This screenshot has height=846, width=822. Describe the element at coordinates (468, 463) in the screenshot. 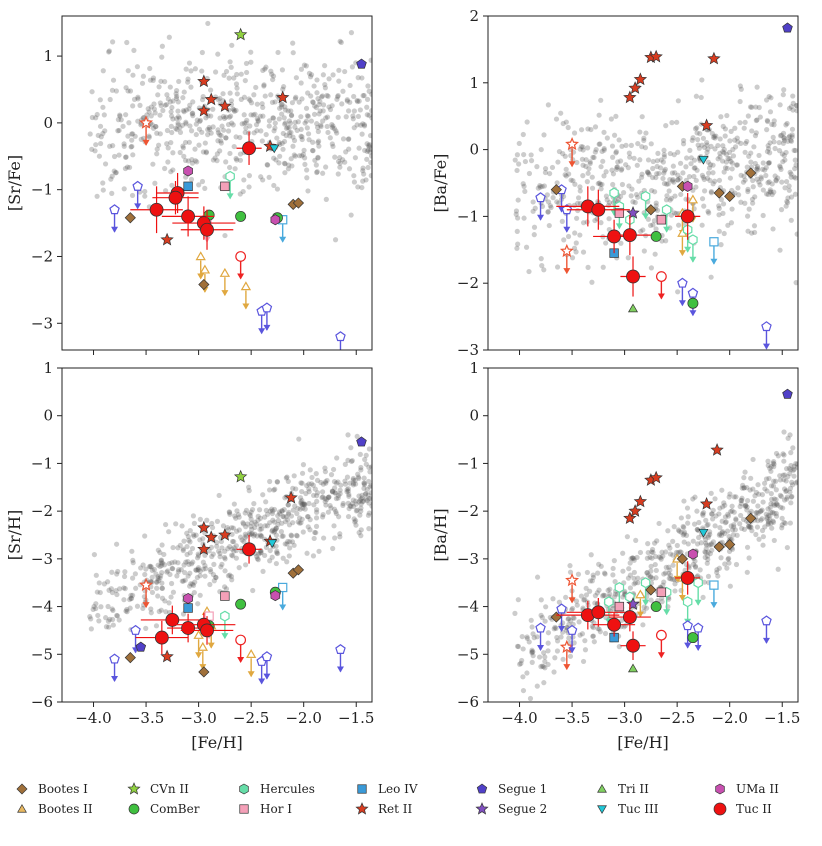

I see `y-tick-label: −1` at that location.